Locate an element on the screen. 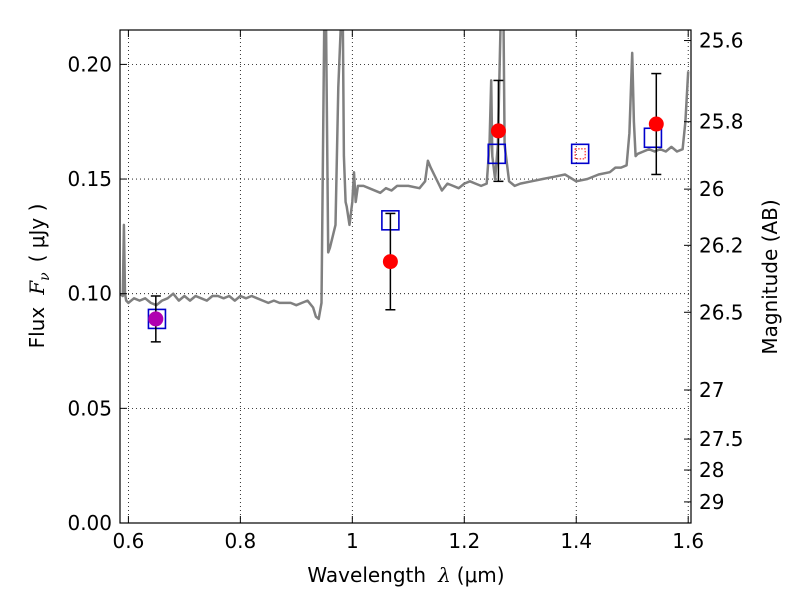 Image resolution: width=800 pixels, height=600 pixels. y-tick-label: 0.05 is located at coordinates (89, 408).